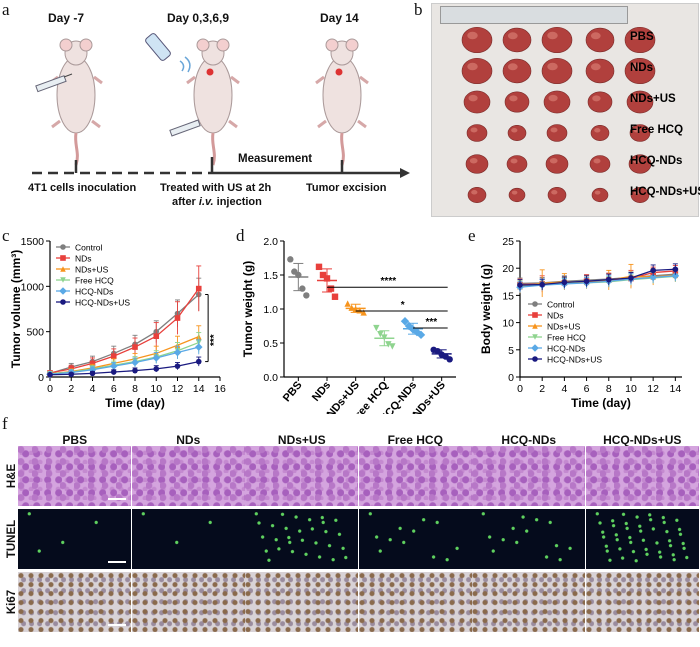 The width and height of the screenshot is (700, 647). What do you see at coordinates (50, 389) in the screenshot?
I see `x-tick-label: 0` at bounding box center [50, 389].